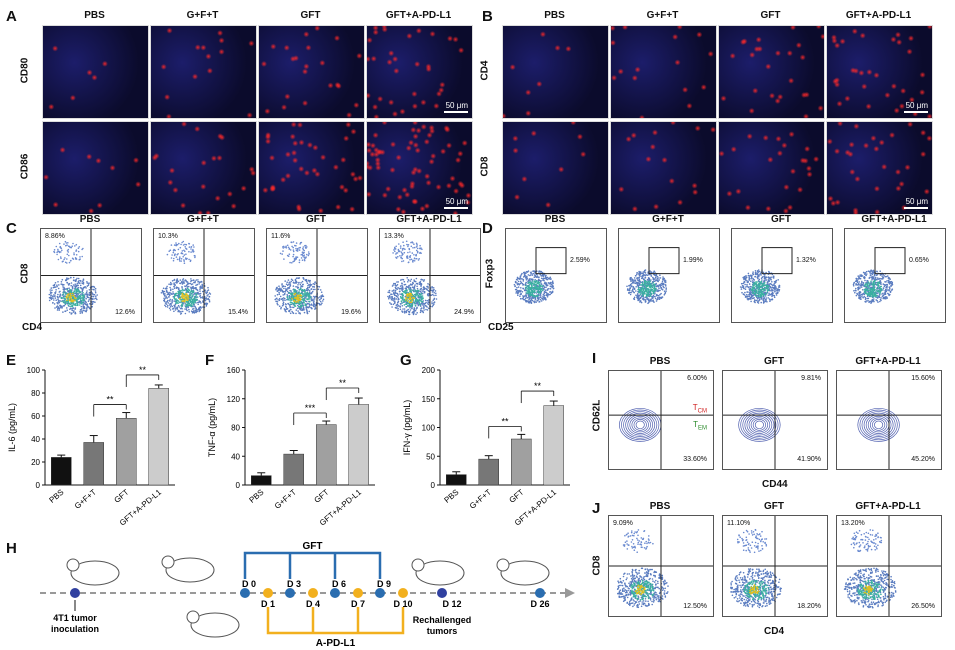 This screenshot has height=650, width=955. I want to click on column-title: PBS, so click(94, 15).